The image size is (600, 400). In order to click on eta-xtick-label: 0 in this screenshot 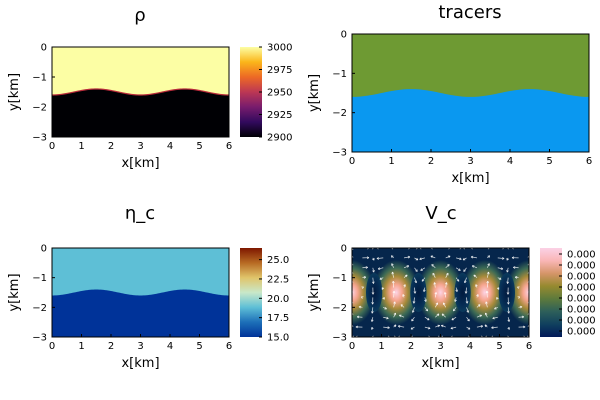, I will do `click(52, 346)`.